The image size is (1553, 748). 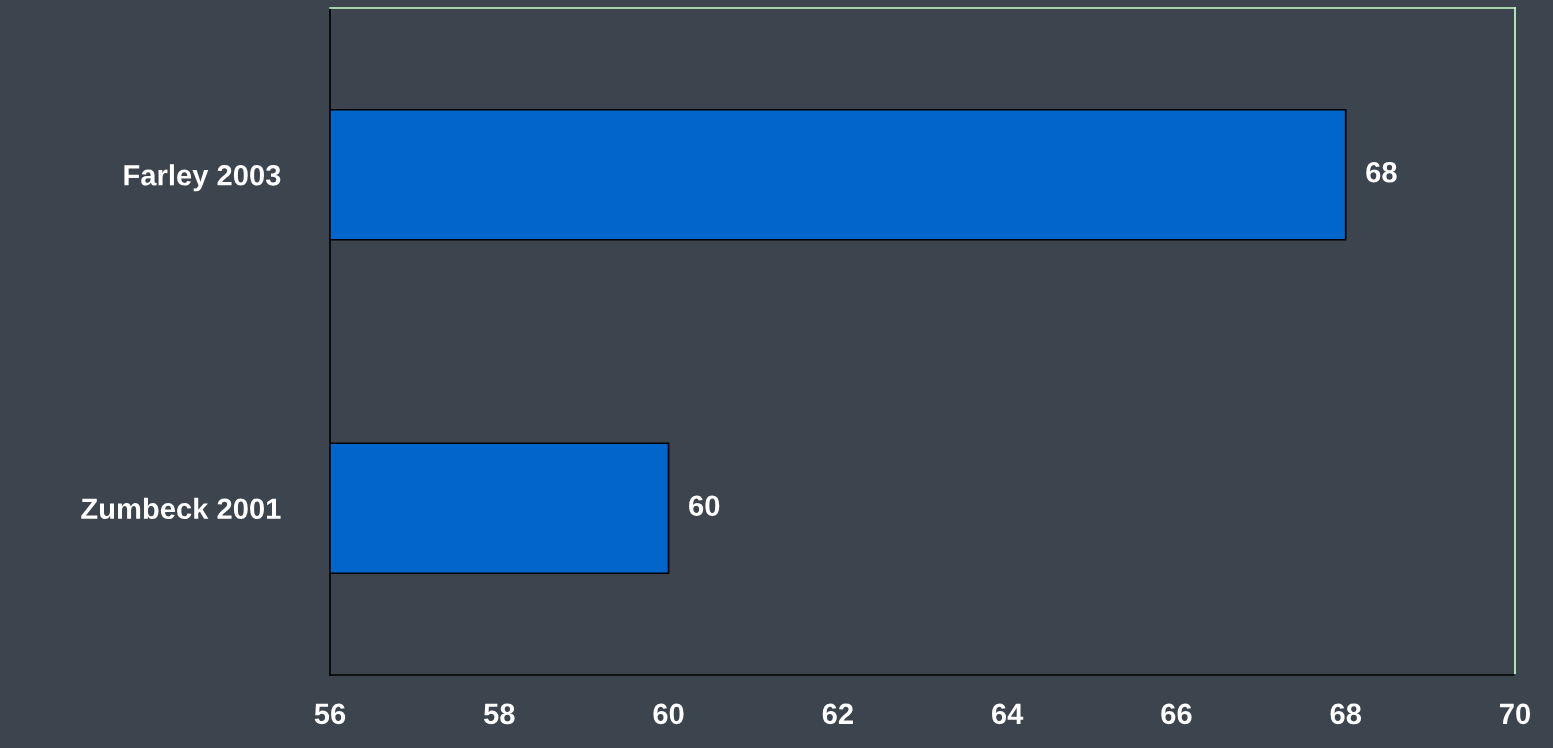 What do you see at coordinates (181, 508) in the screenshot?
I see `y-tick-label: Zumbeck 2001` at bounding box center [181, 508].